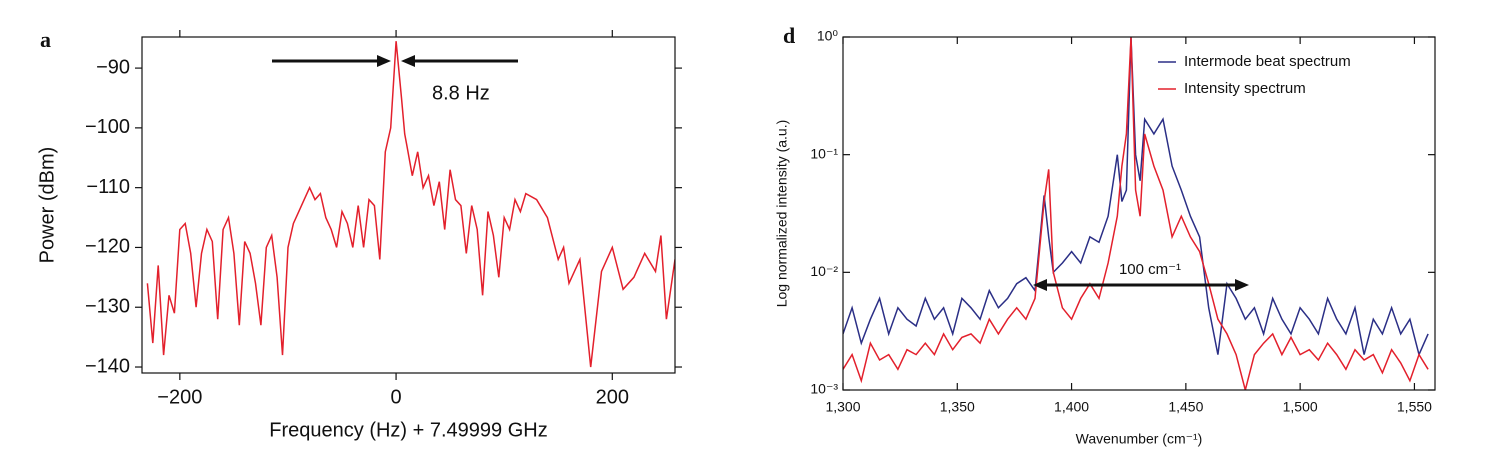 The height and width of the screenshot is (471, 1493). I want to click on x-axis-label: Wavenumber (cm⁻¹), so click(1139, 439).